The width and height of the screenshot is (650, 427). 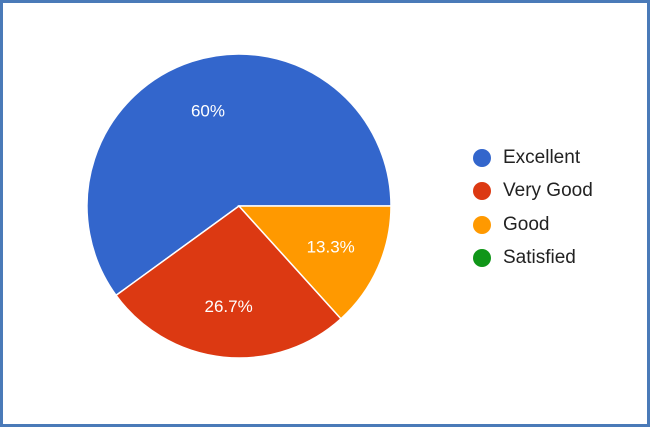 I want to click on legend: Excellent Very Good Good Satisfied, so click(x=533, y=208).